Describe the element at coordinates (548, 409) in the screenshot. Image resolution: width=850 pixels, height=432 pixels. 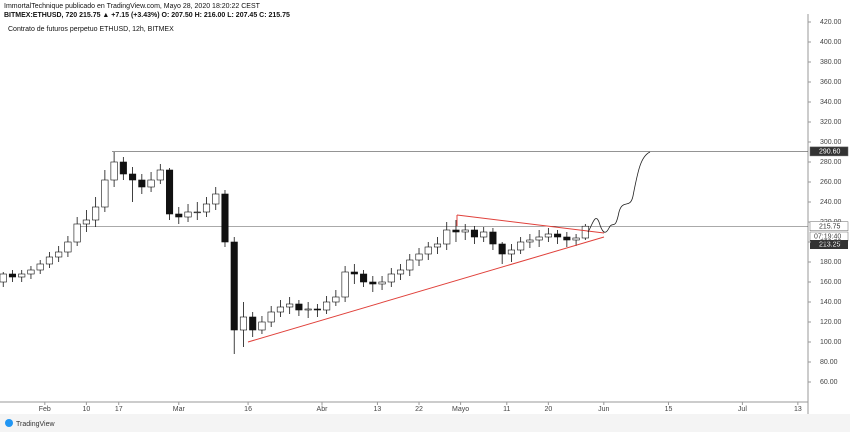
I see `x-tick-label: 20` at that location.